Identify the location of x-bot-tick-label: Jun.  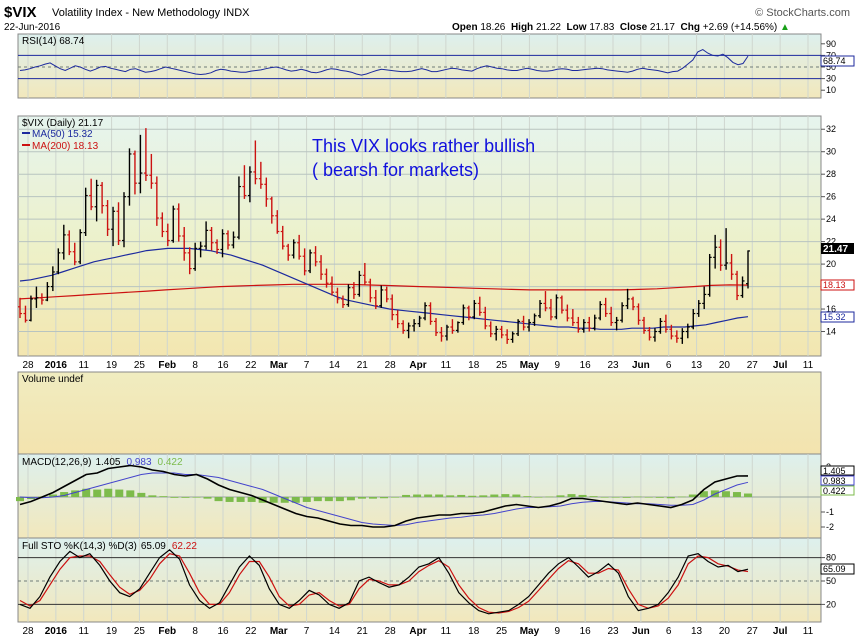
(641, 631).